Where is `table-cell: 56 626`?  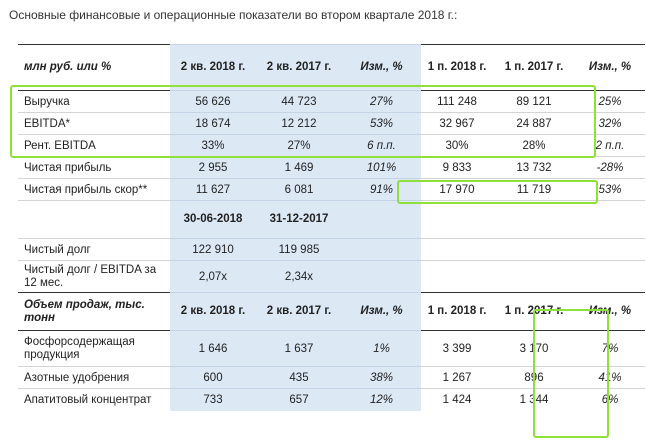
table-cell: 56 626 is located at coordinates (213, 101).